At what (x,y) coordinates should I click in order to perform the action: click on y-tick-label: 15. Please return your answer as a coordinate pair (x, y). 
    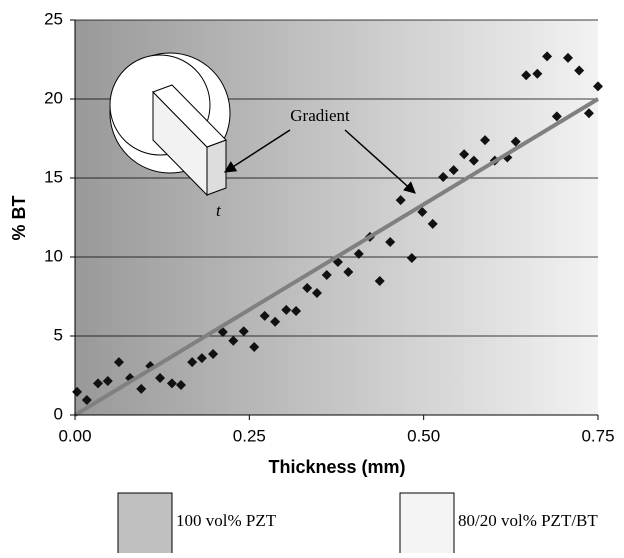
    Looking at the image, I should click on (53, 176).